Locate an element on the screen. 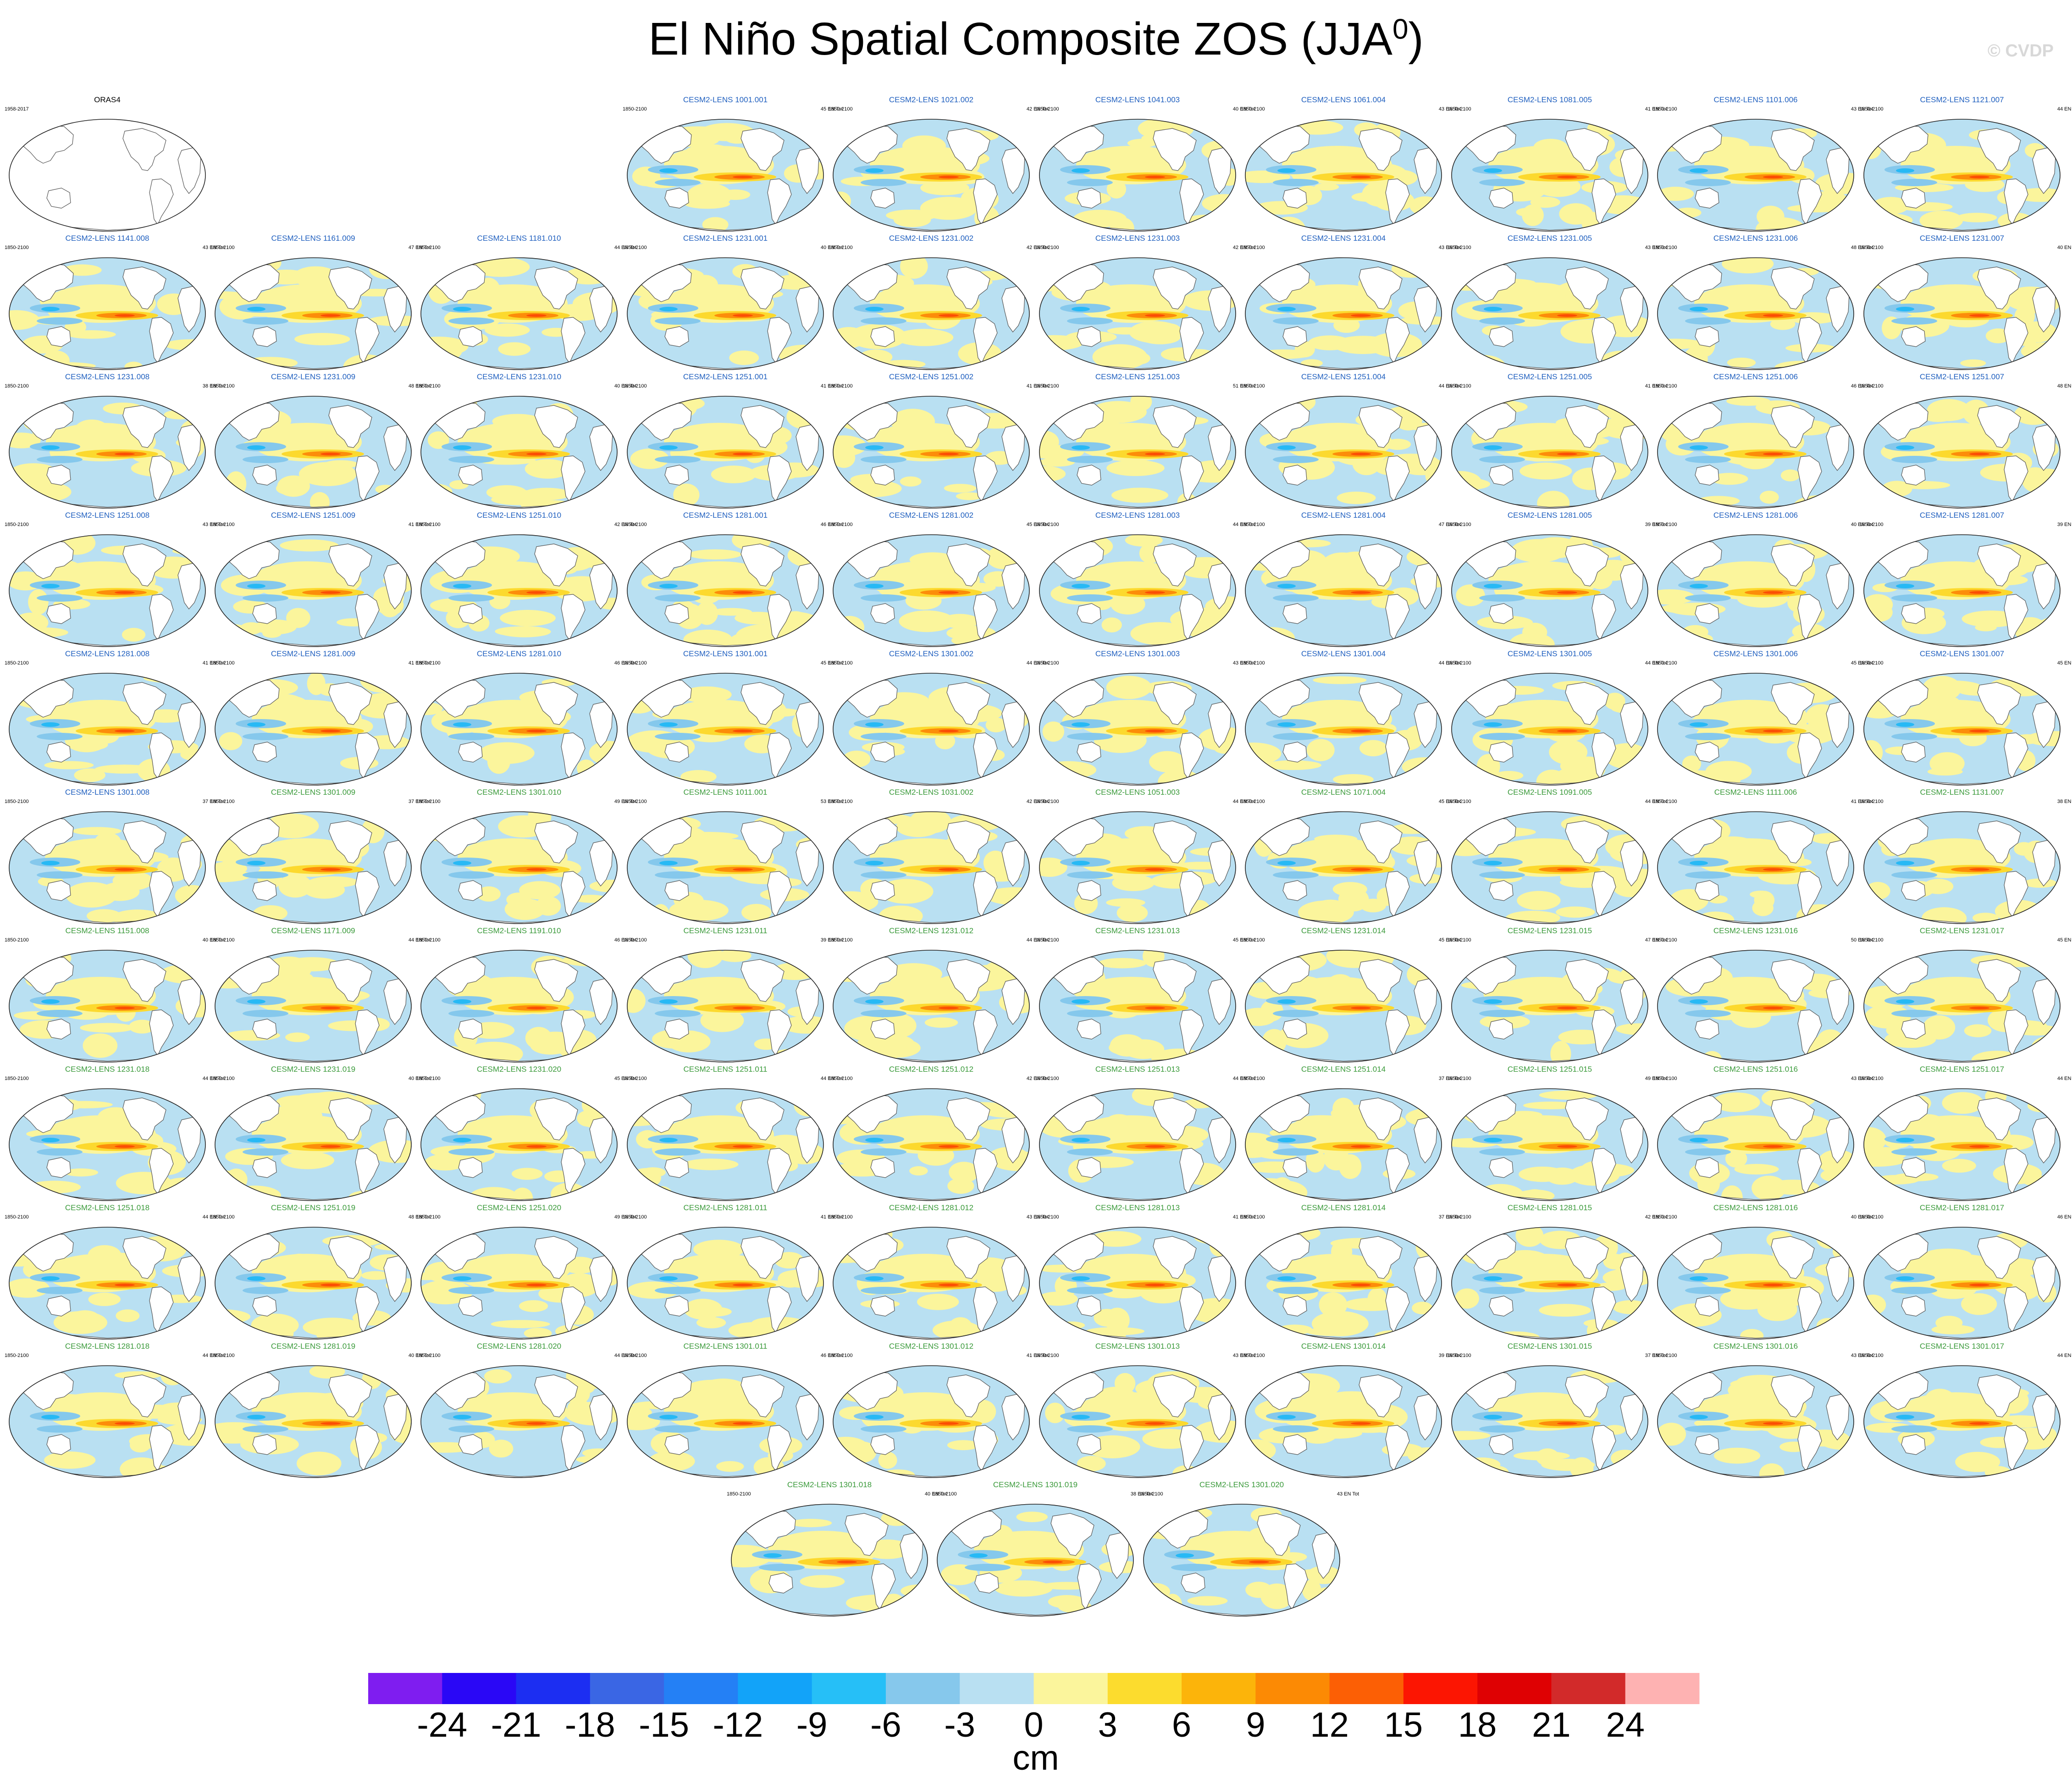  panel-title: CESM2-LENS 1141.008 is located at coordinates (107, 239).